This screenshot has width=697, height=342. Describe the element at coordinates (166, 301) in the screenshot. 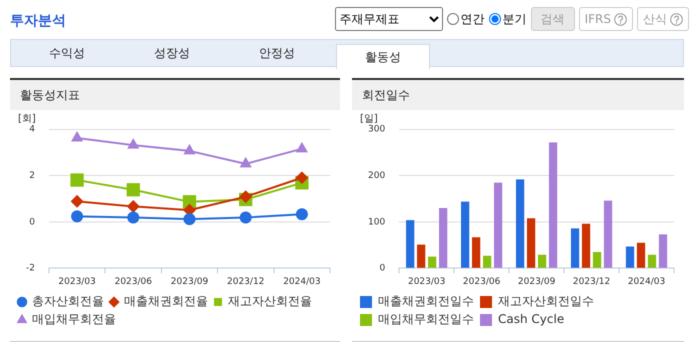

I see `legend-label: 매출채권회전율` at that location.